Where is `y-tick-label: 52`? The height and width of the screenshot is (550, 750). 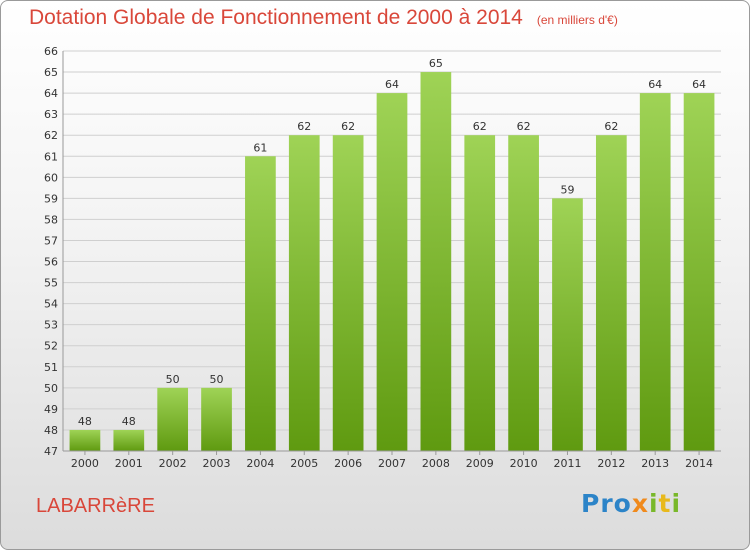 y-tick-label: 52 is located at coordinates (51, 346).